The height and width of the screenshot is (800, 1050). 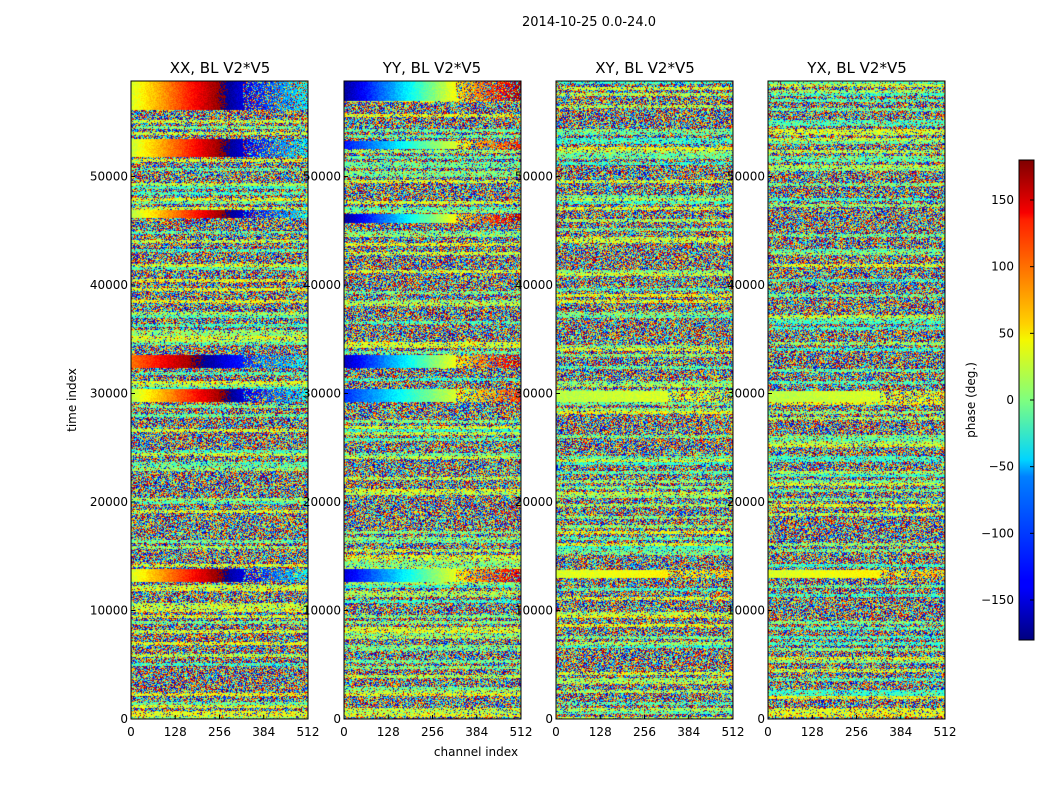 What do you see at coordinates (72, 400) in the screenshot?
I see `y-axis-label: time index` at bounding box center [72, 400].